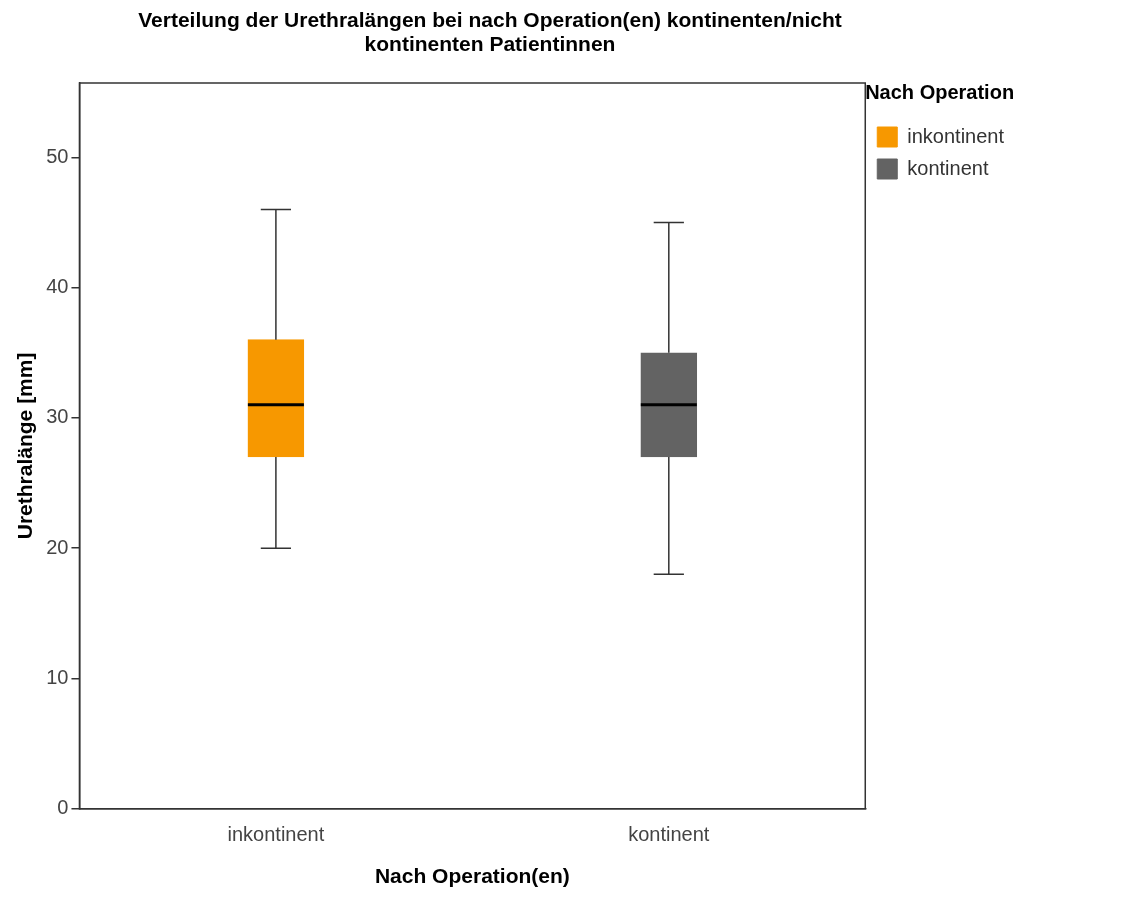 The width and height of the screenshot is (1131, 916). What do you see at coordinates (472, 876) in the screenshot?
I see `x-axis-title: Nach Operation(en)` at bounding box center [472, 876].